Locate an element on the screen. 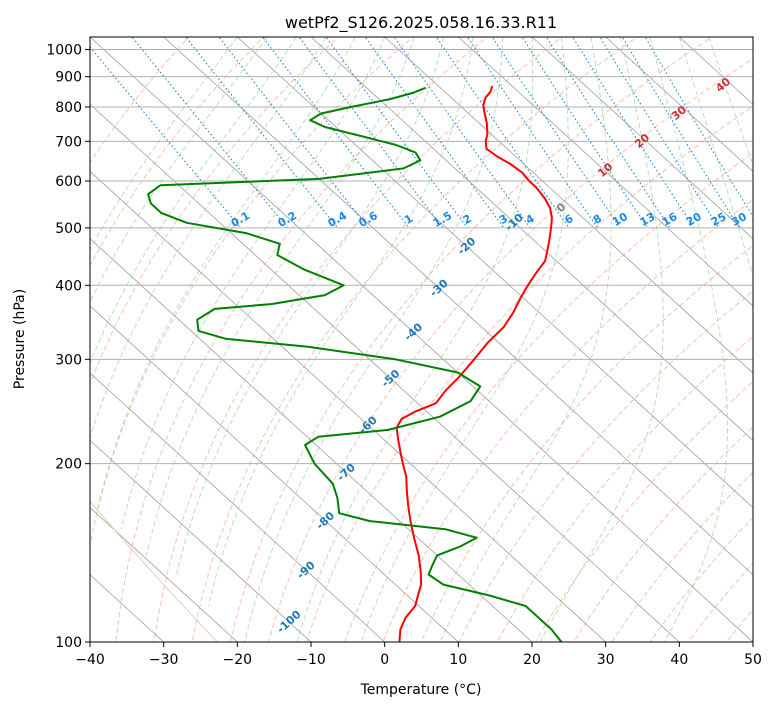  y-tick-label: 700 is located at coordinates (68, 142).